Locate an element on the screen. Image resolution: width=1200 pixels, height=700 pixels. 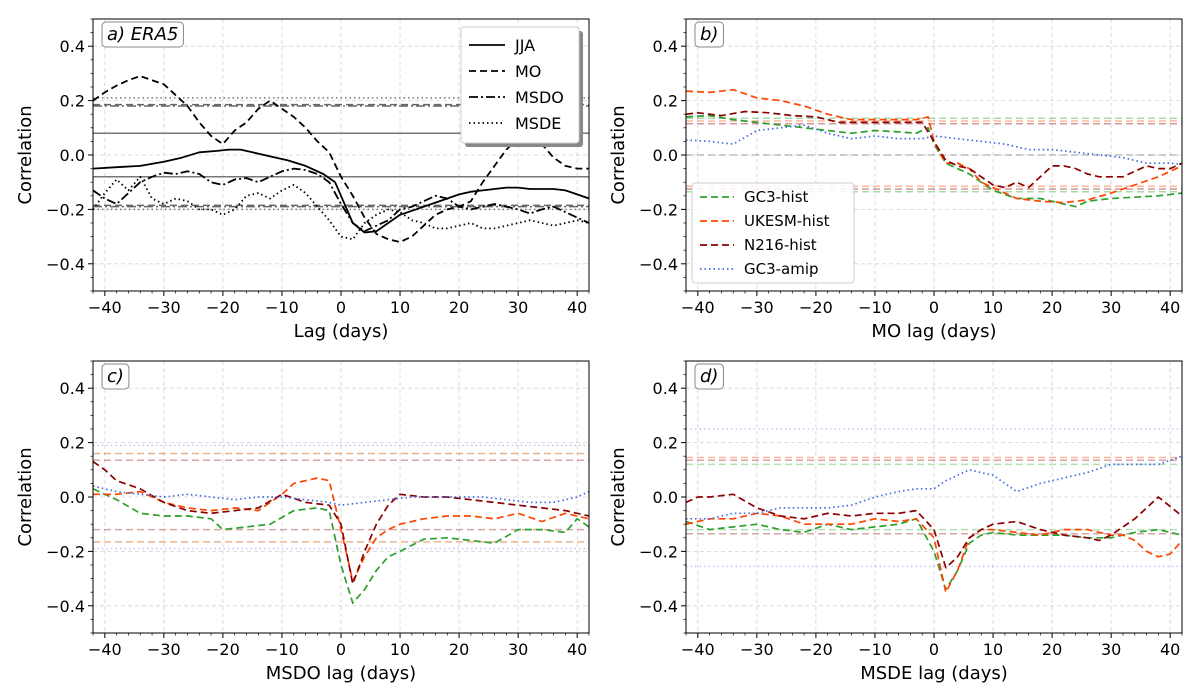
x-axis-label: MSDE lag (days) is located at coordinates (934, 673).